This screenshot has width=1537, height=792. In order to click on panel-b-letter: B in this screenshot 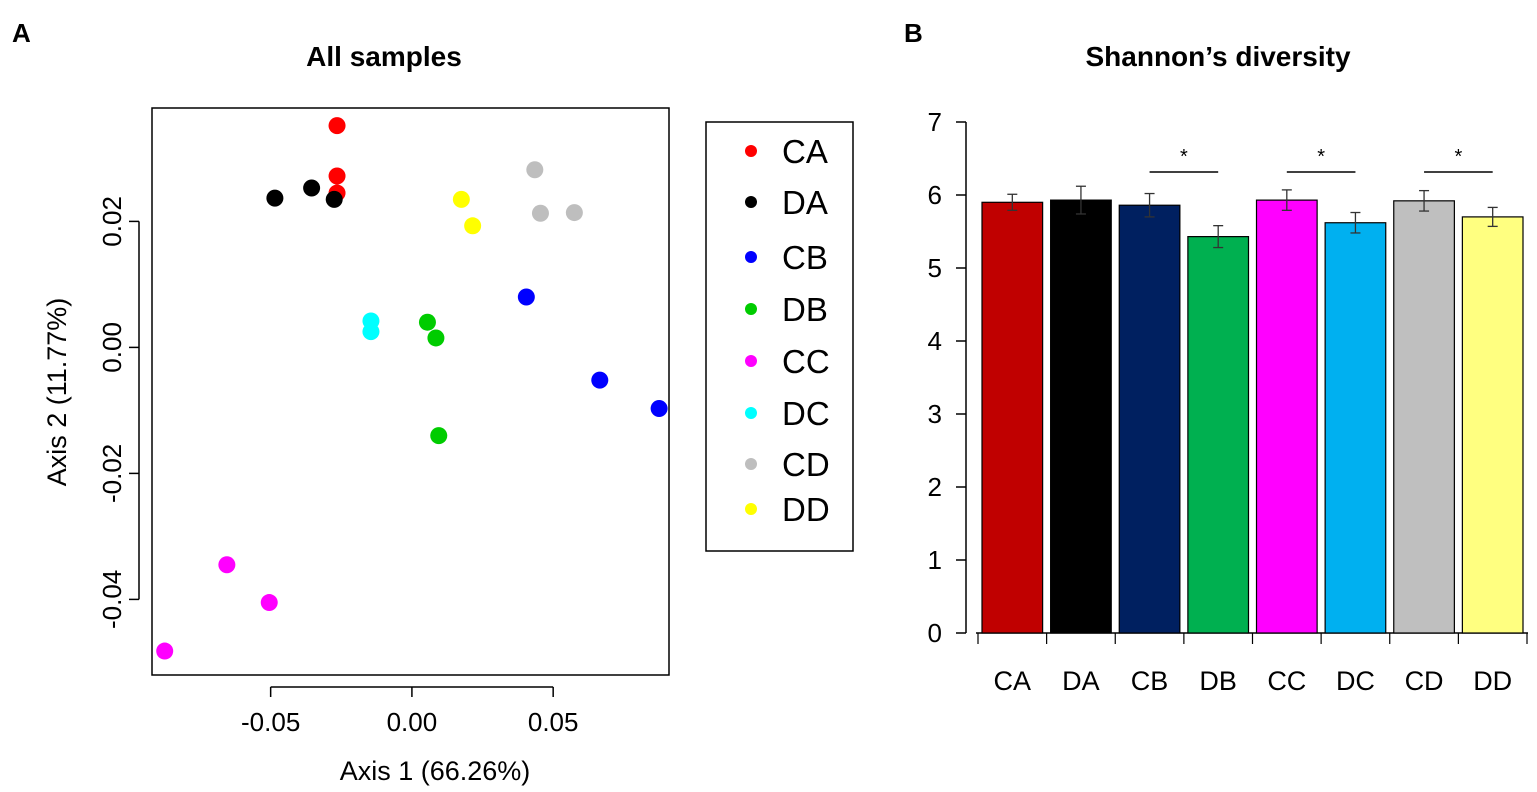, I will do `click(913, 33)`.